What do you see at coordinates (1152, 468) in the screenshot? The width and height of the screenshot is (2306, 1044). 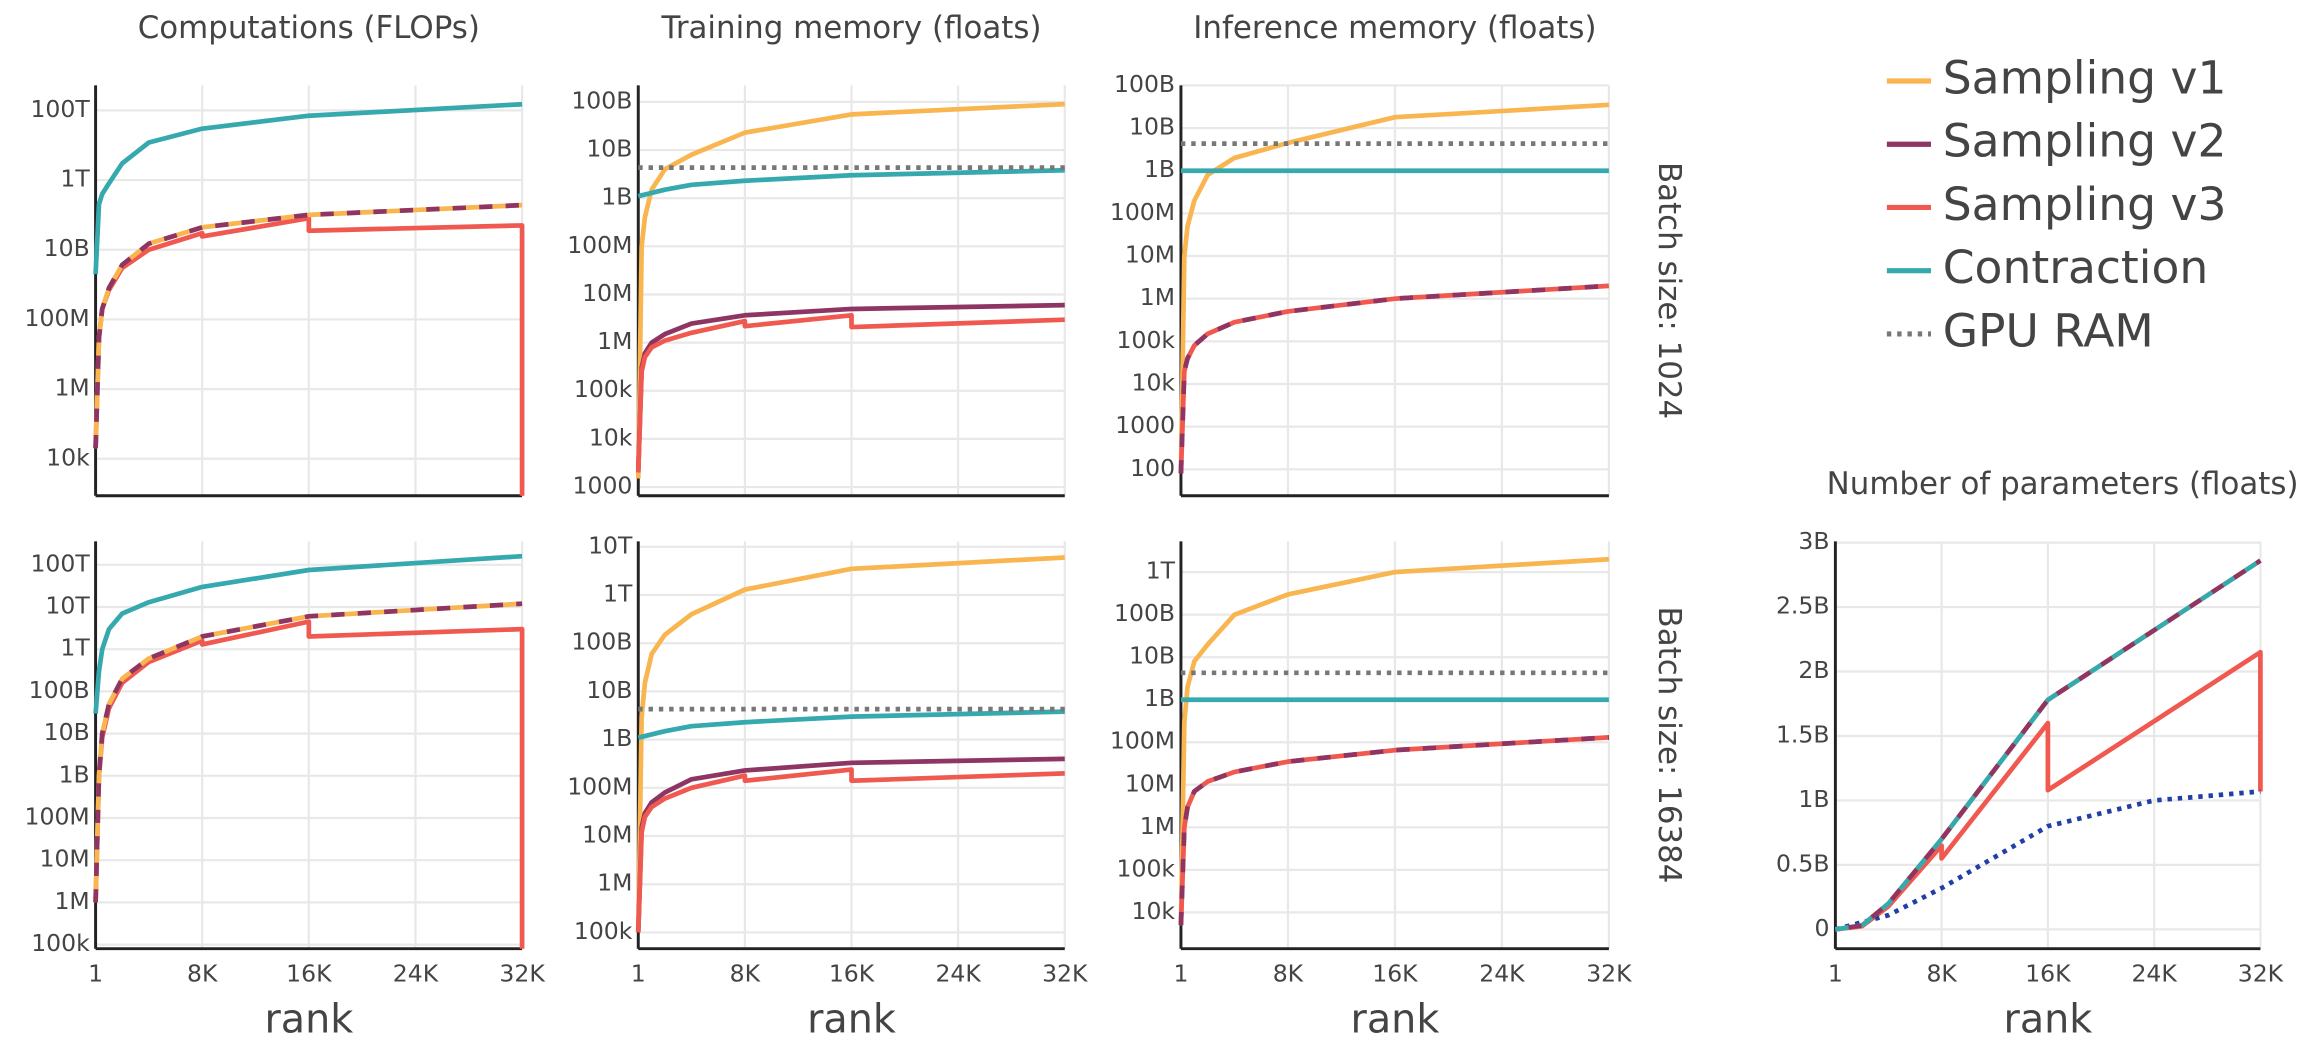 I see `y-tick-label: 100` at bounding box center [1152, 468].